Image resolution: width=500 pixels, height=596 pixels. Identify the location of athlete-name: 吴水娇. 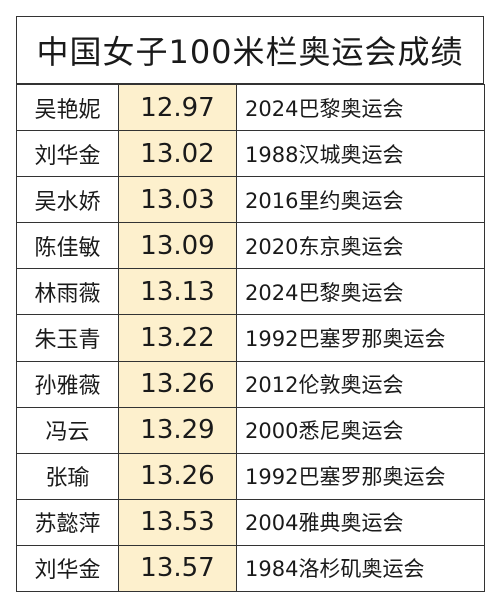
(67, 200).